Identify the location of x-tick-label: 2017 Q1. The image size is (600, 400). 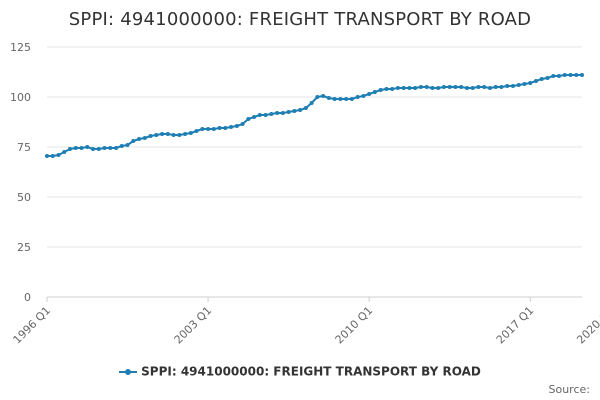
(515, 325).